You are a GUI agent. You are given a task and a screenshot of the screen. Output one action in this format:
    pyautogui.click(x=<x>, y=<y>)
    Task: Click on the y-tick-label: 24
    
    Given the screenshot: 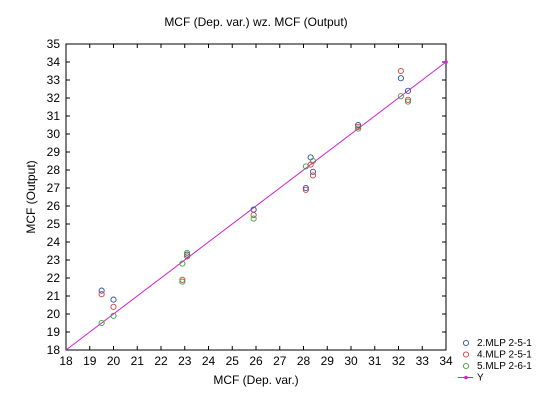 What is the action you would take?
    pyautogui.click(x=54, y=242)
    